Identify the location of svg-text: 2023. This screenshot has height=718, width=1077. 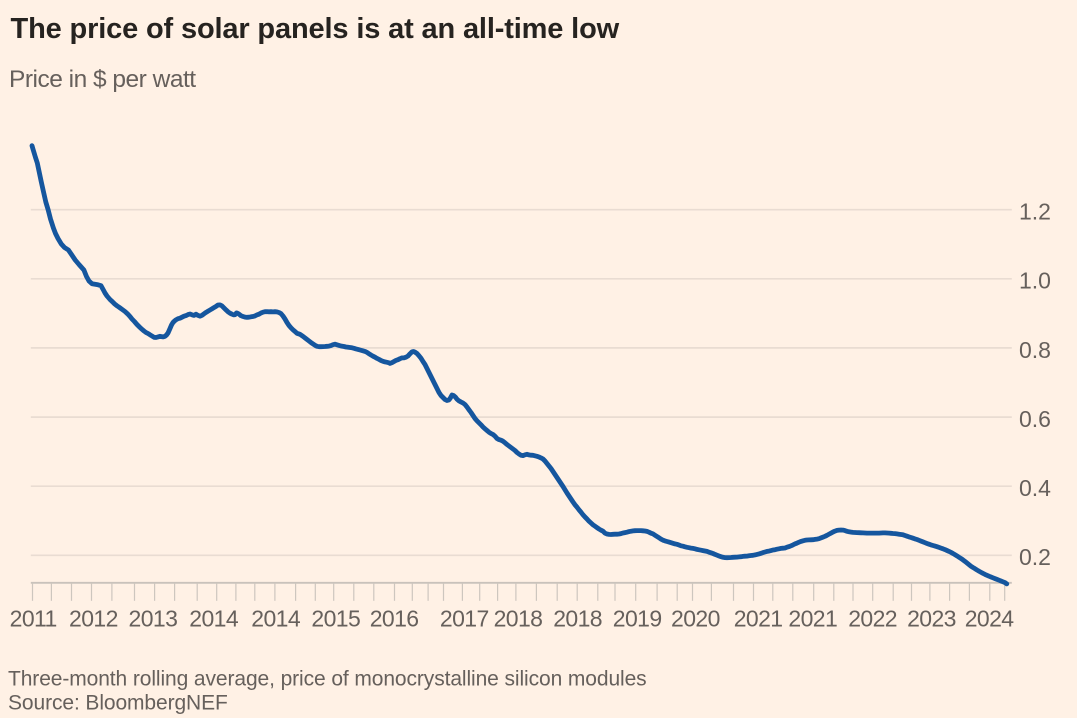
(931, 618).